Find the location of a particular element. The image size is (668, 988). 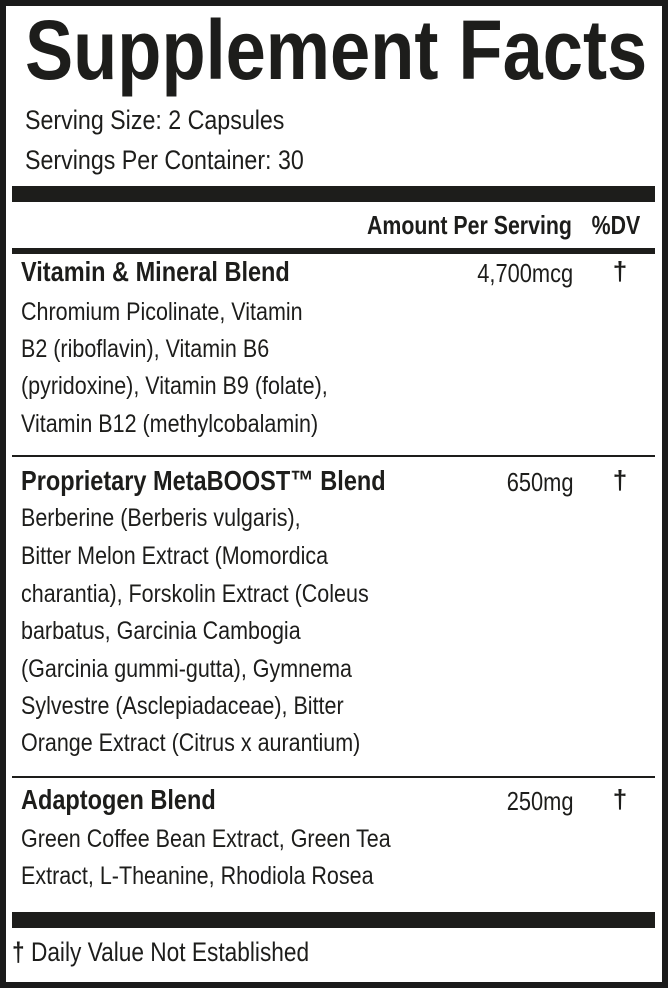

ingredient-line: charantia), Forskolin Extract (Coleus is located at coordinates (195, 594).